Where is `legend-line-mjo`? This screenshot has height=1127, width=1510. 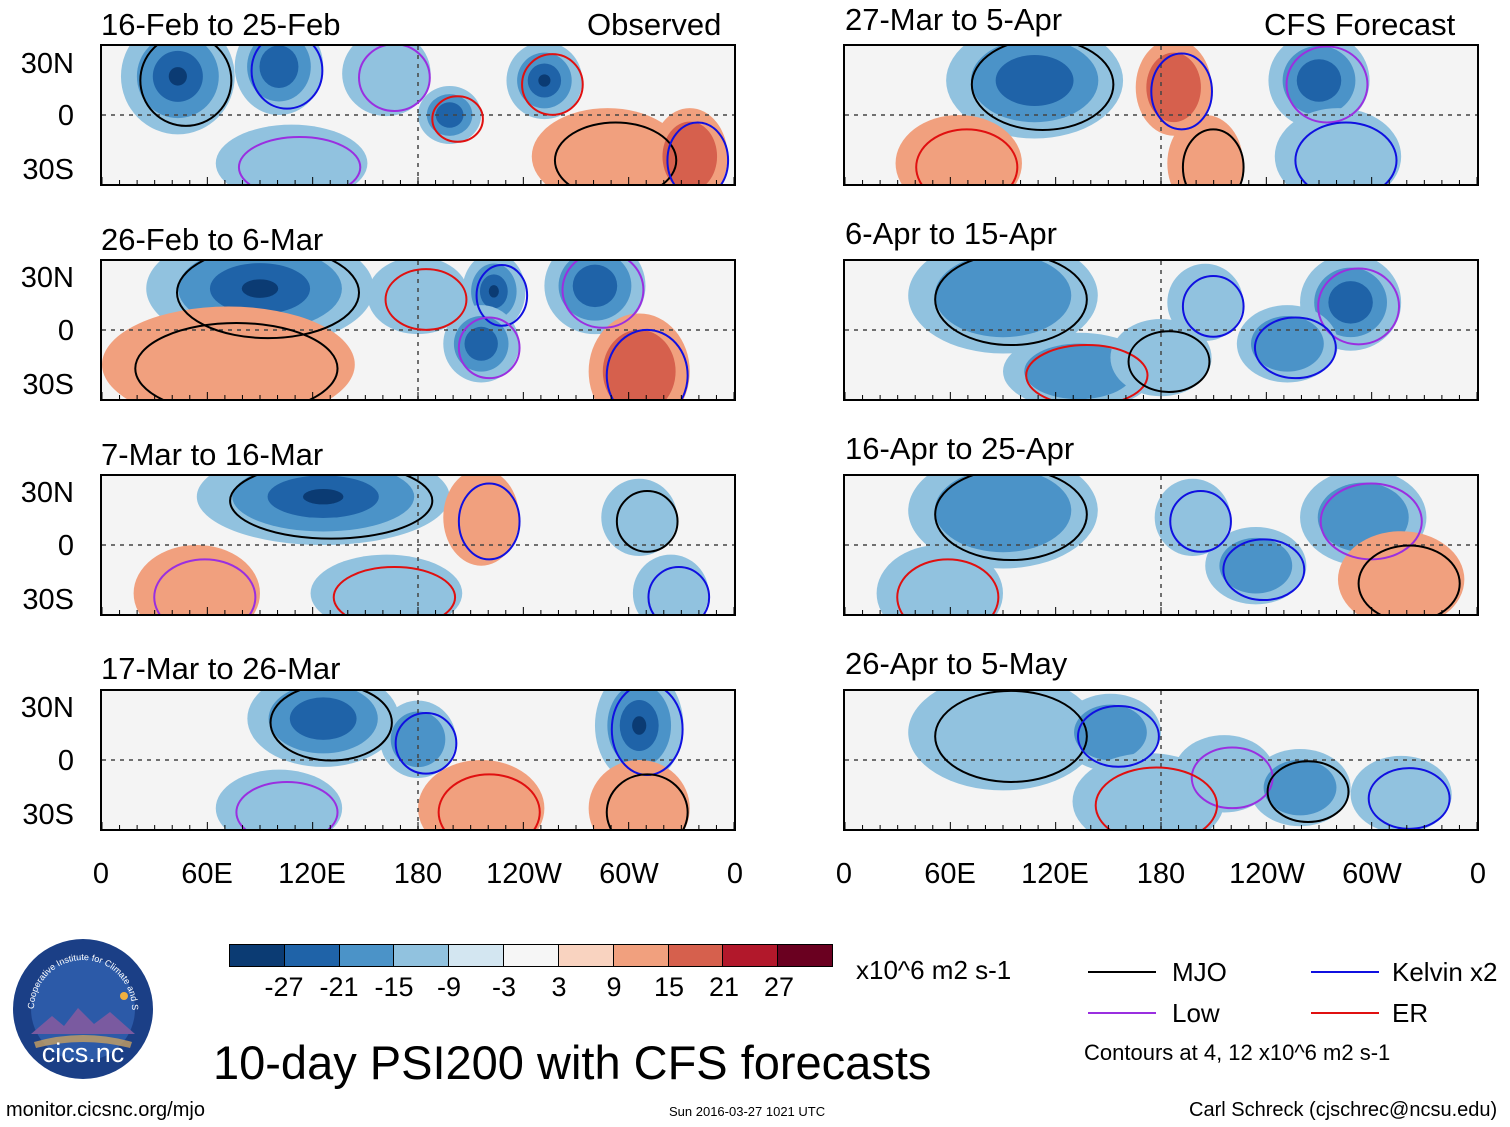 legend-line-mjo is located at coordinates (1122, 972).